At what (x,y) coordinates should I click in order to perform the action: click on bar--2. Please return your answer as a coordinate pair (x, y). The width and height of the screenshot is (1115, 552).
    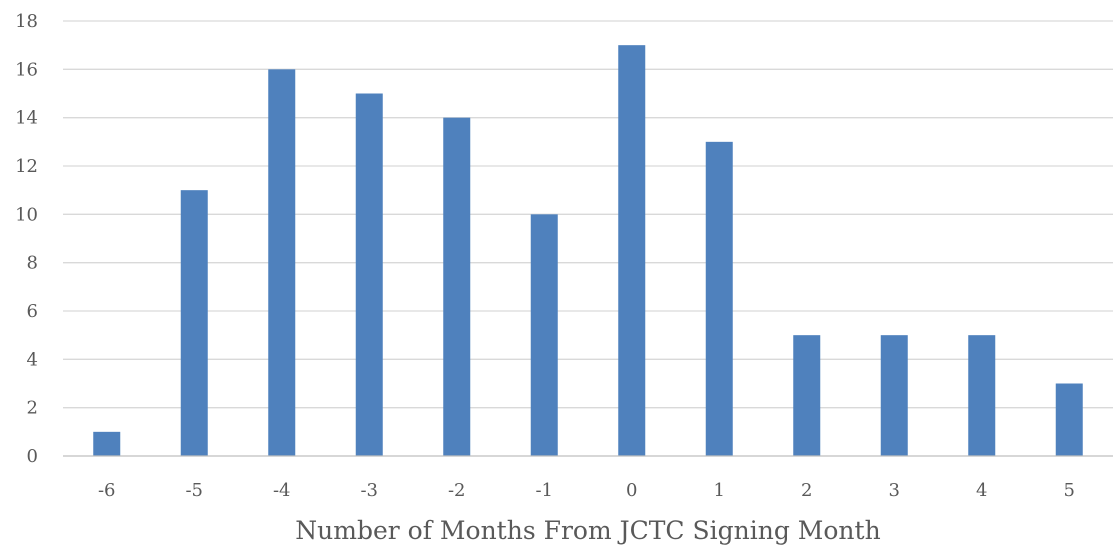
    Looking at the image, I should click on (457, 287).